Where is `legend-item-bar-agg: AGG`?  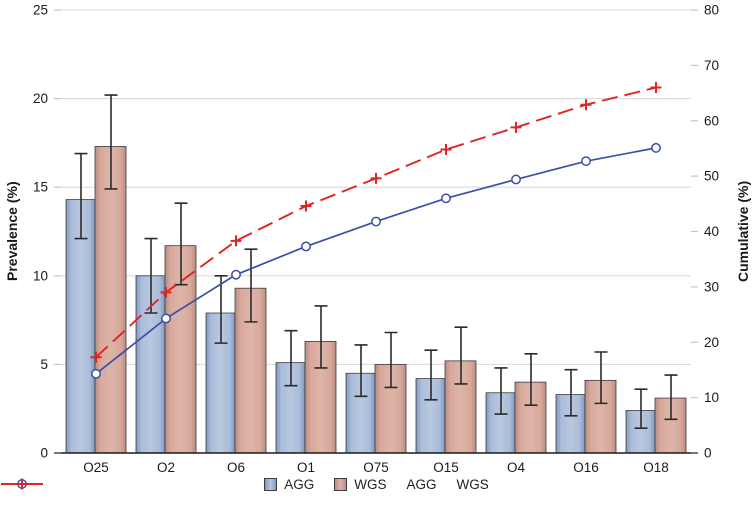
legend-item-bar-agg: AGG is located at coordinates (289, 484).